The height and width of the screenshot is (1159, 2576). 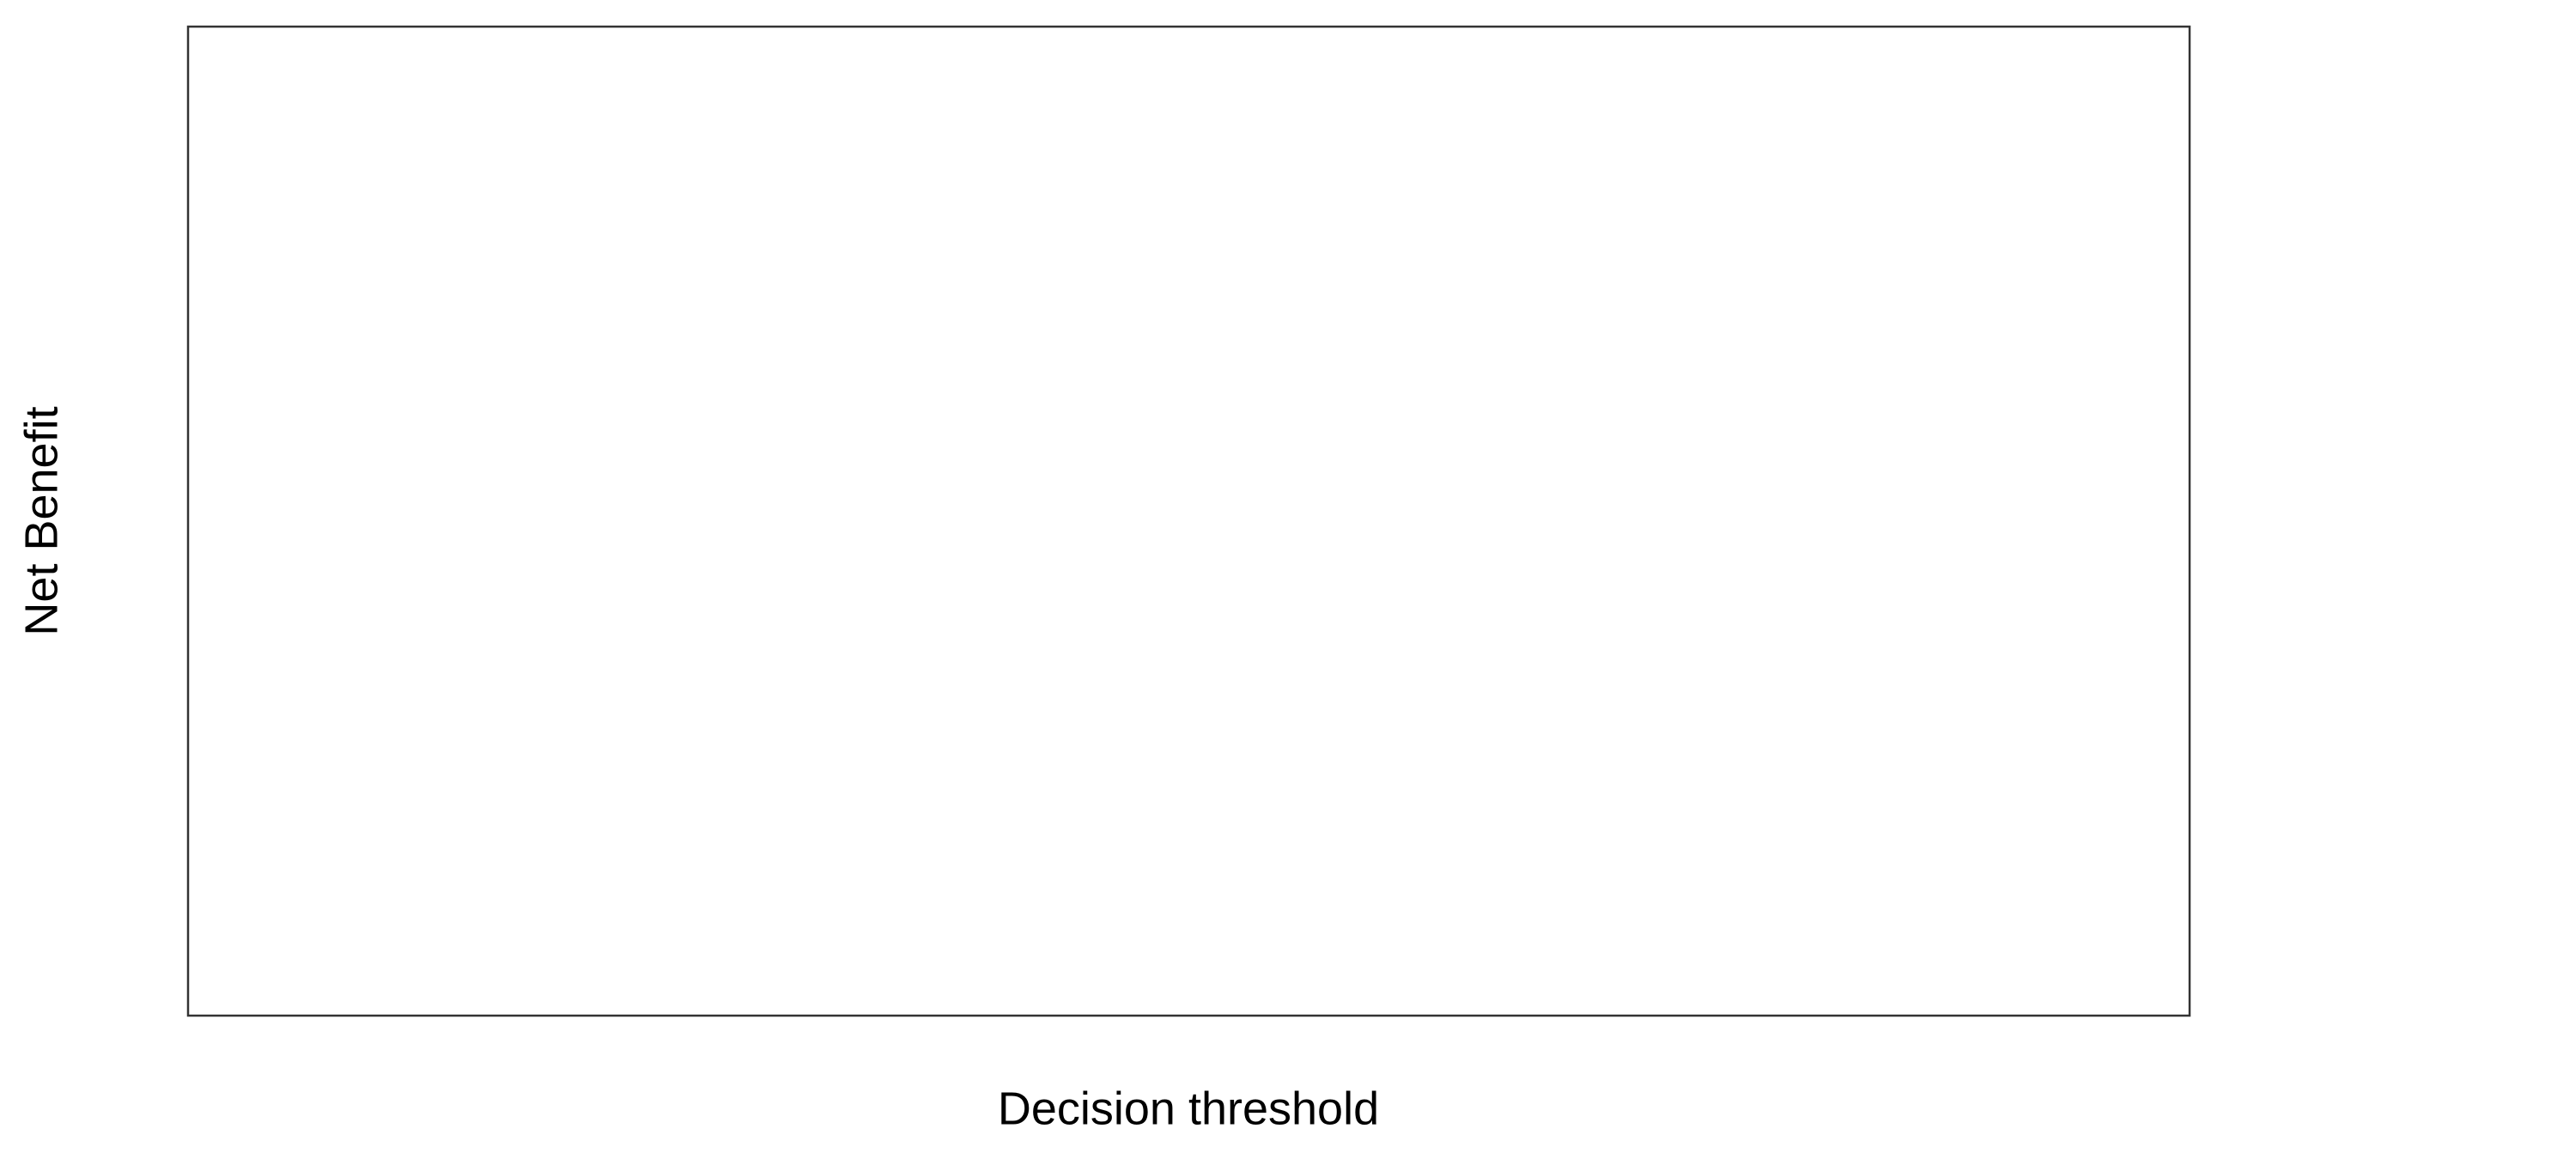 What do you see at coordinates (41, 520) in the screenshot?
I see `y-axis-title: Net Benefit` at bounding box center [41, 520].